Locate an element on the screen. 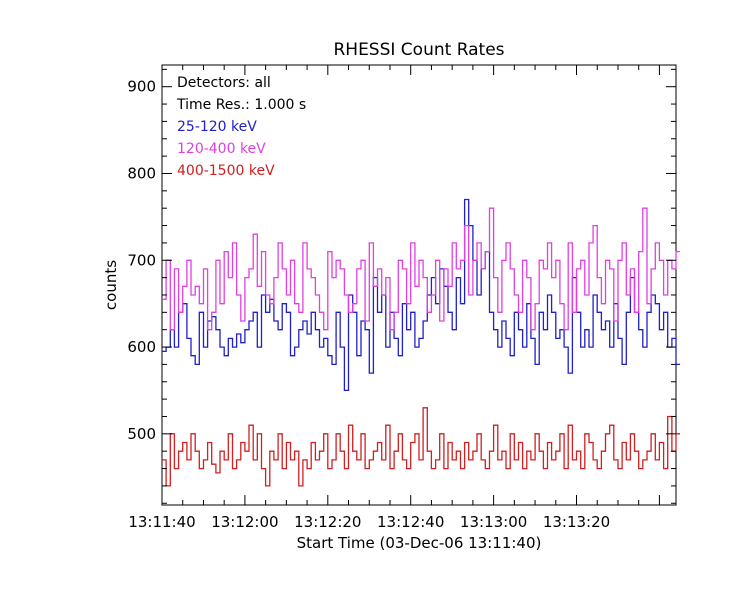  chart-title: RHESSI Count Rates is located at coordinates (418, 50).